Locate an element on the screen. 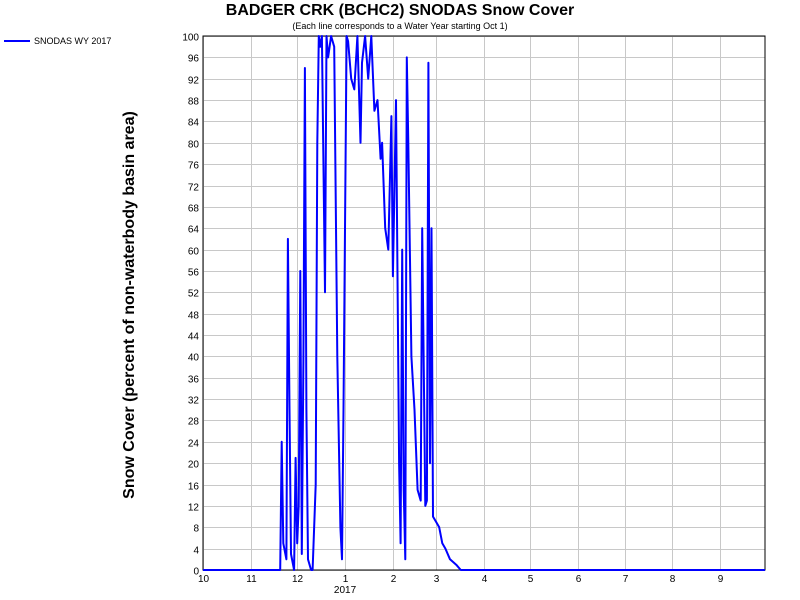 The image size is (800, 600). x-tick-label: 3 is located at coordinates (437, 579).